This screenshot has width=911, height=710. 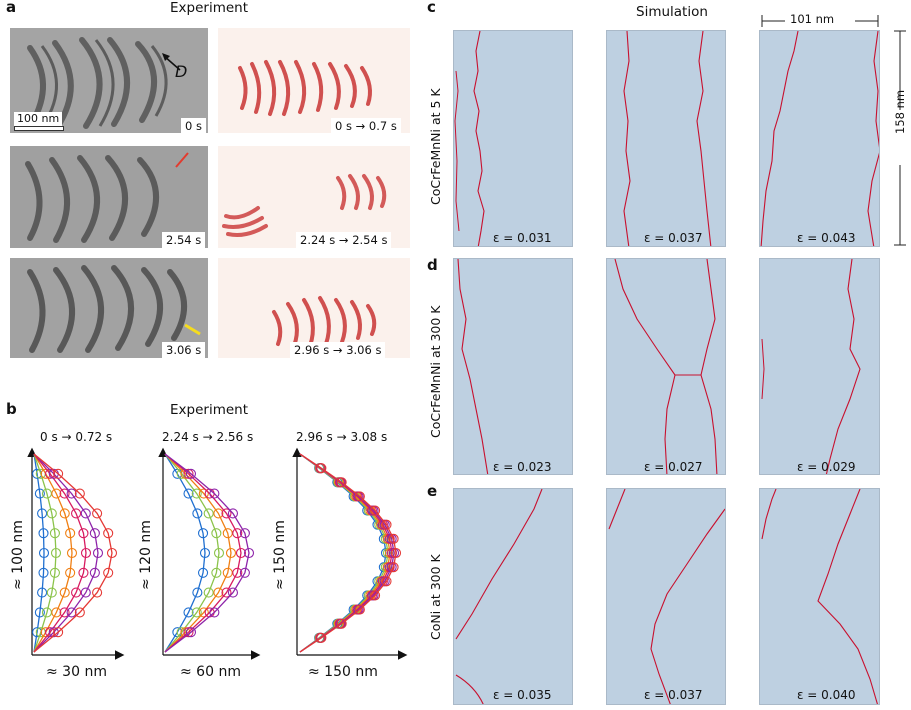 What do you see at coordinates (11, 8) in the screenshot?
I see `panel-label-a: a` at bounding box center [11, 8].